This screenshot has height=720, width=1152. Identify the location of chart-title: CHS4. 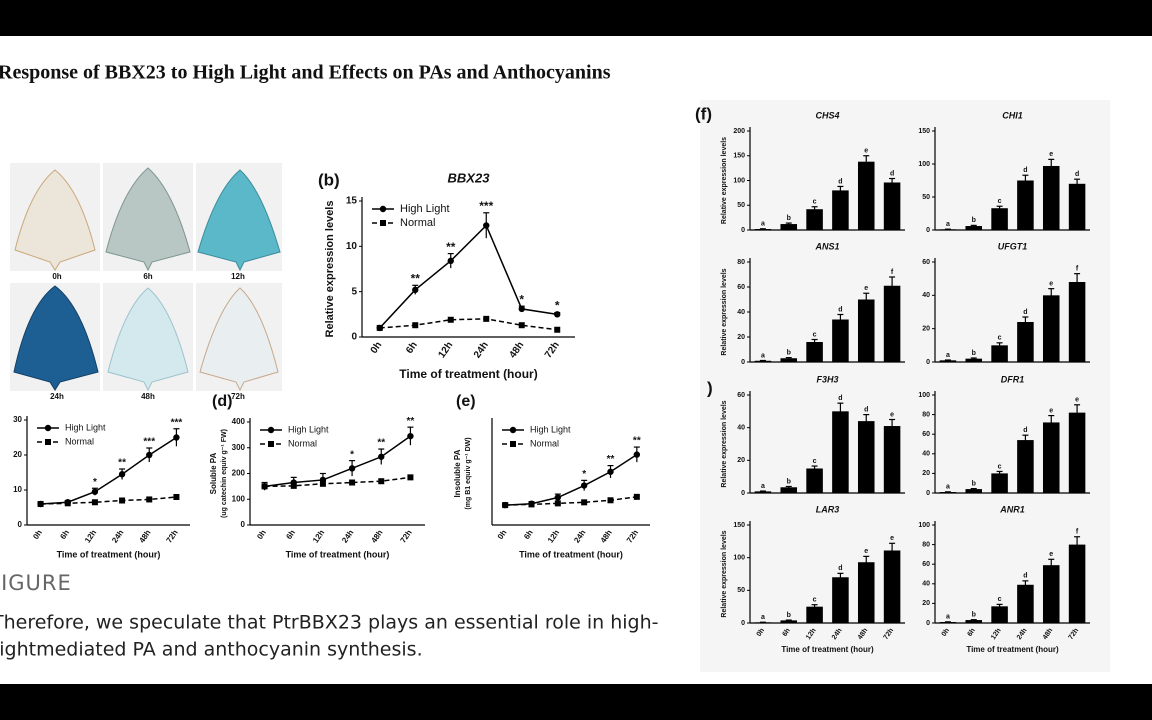
(827, 115).